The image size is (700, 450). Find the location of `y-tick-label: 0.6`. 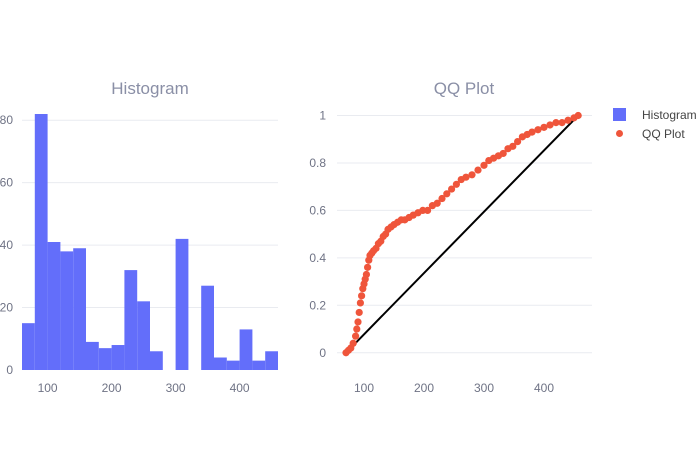

y-tick-label: 0.6 is located at coordinates (317, 210).